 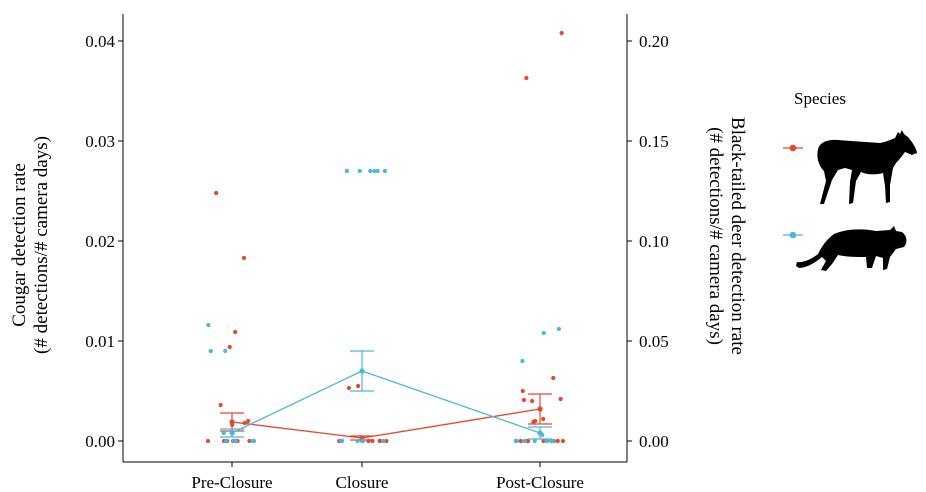 What do you see at coordinates (362, 482) in the screenshot?
I see `x-axis-tick-label: Closure` at bounding box center [362, 482].